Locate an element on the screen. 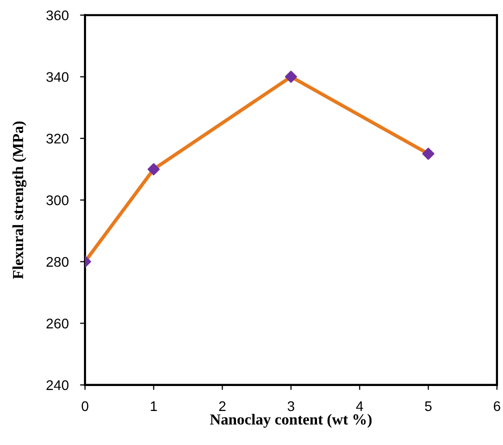  y-tick-label: 320 is located at coordinates (57, 139).